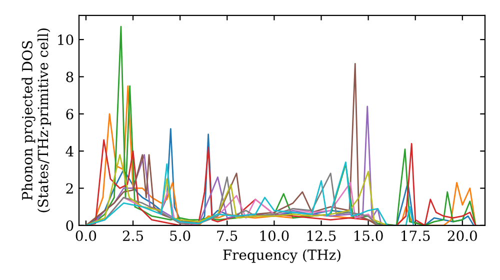  I want to click on y-tick-label: 6, so click(70, 114).